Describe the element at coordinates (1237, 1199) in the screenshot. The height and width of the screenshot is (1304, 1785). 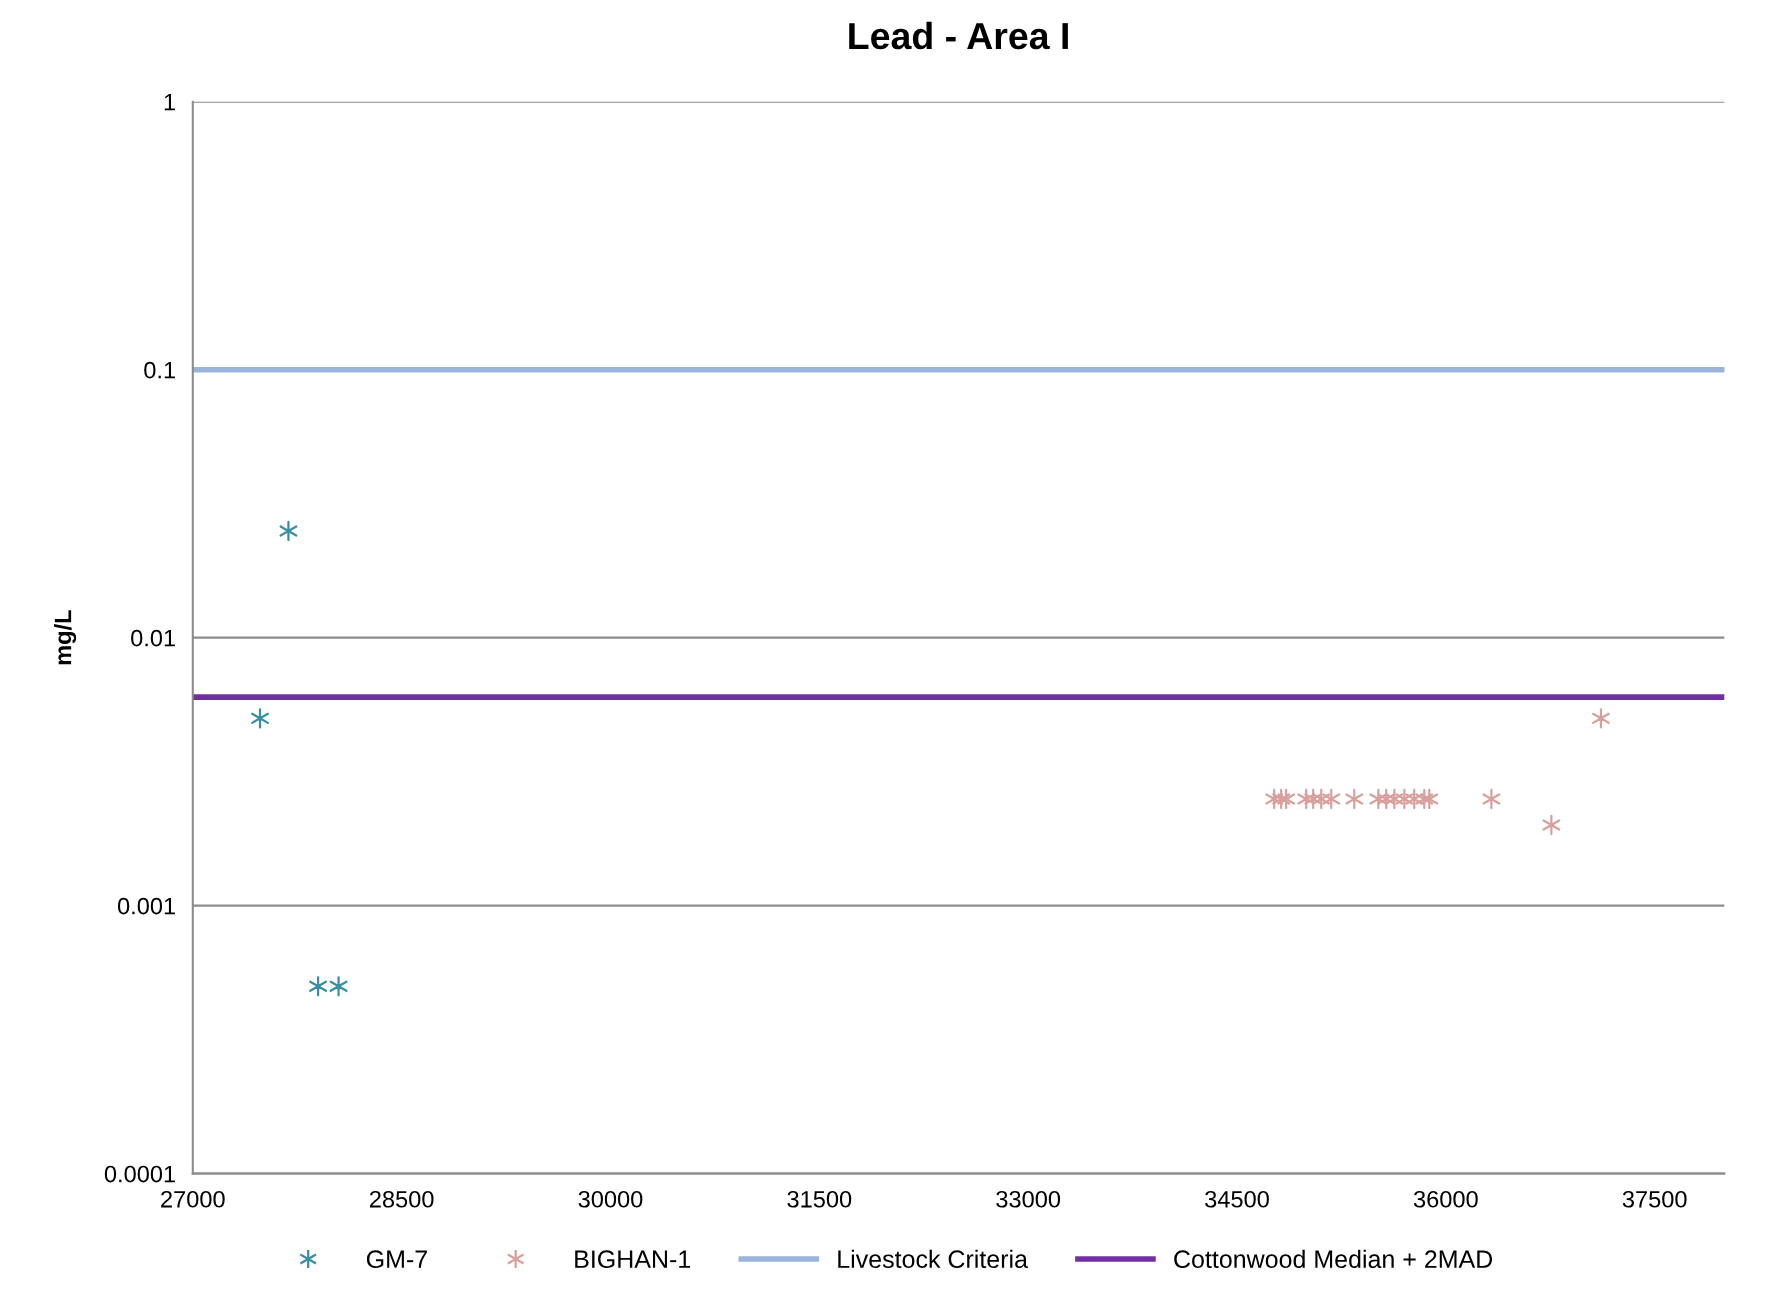
I see `x-tick-label: 34500` at that location.